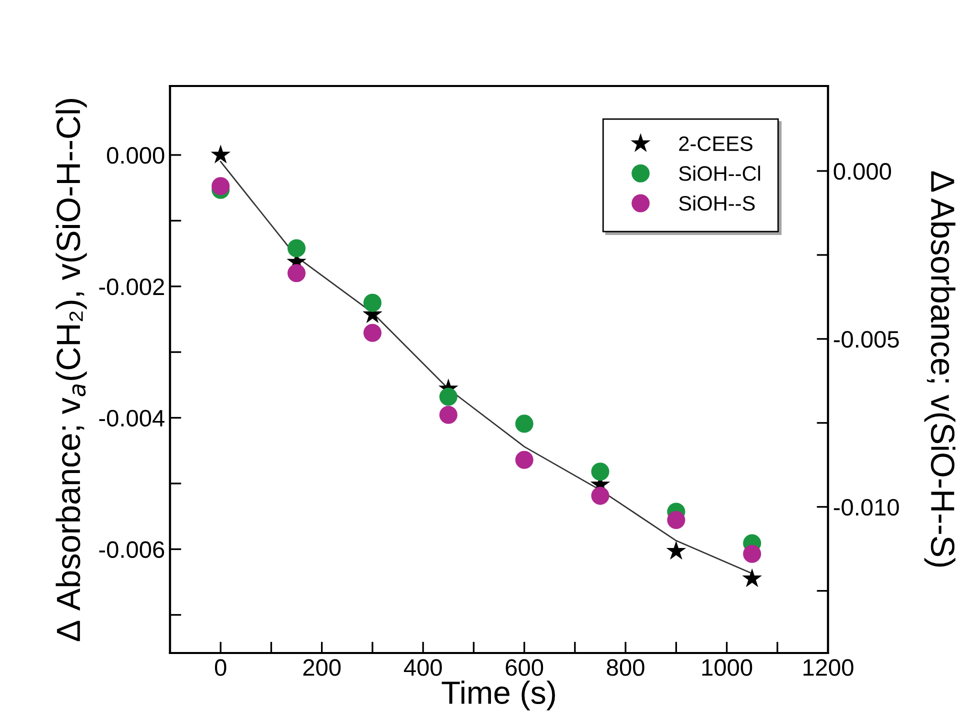 The width and height of the screenshot is (979, 717). What do you see at coordinates (829, 667) in the screenshot?
I see `x-tick-label: 1200` at bounding box center [829, 667].